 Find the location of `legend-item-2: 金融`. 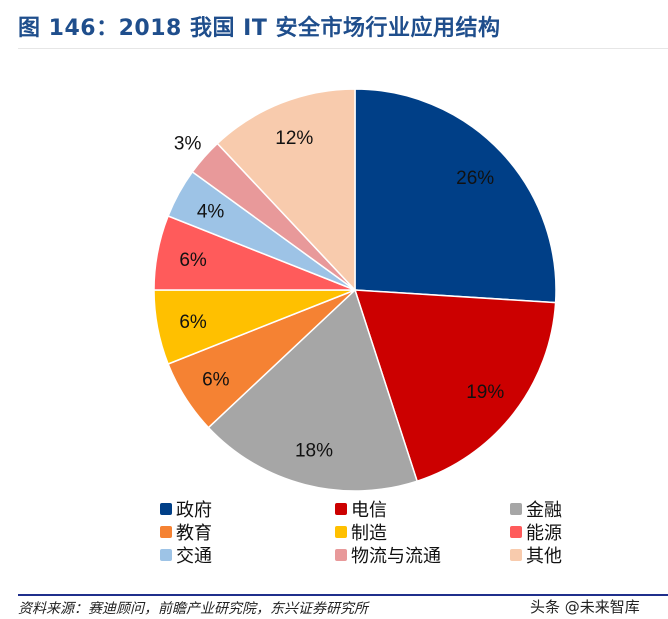

legend-item-2: 金融 is located at coordinates (585, 509).